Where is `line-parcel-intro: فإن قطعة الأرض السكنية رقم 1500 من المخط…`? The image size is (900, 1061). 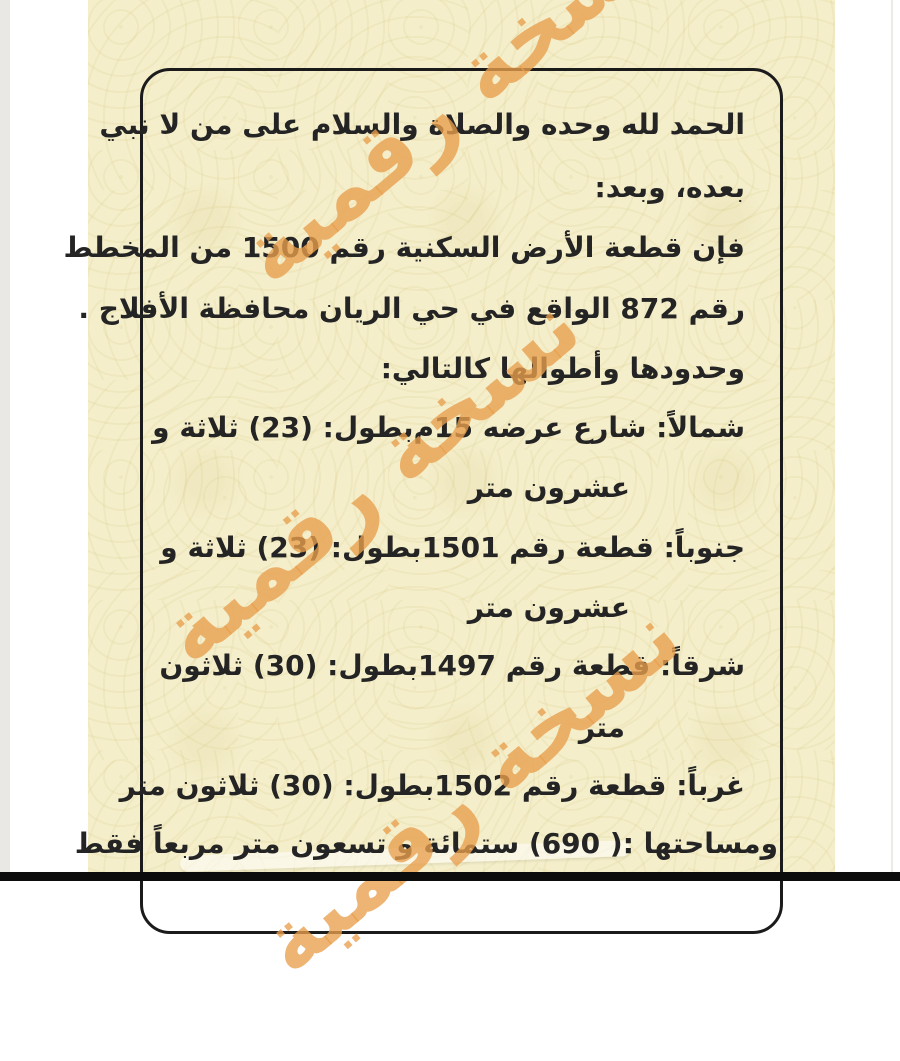 line-parcel-intro: فإن قطعة الأرض السكنية رقم 1500 من المخط… is located at coordinates (404, 247).